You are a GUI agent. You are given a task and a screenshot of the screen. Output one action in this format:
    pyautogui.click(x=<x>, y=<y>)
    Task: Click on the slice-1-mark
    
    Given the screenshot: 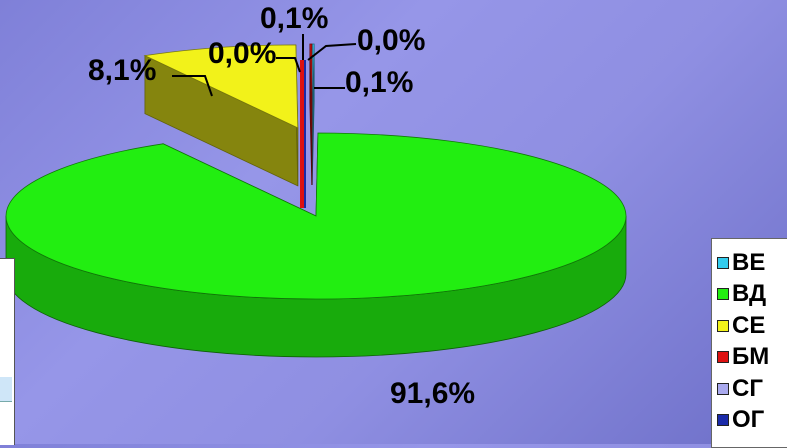 What is the action you would take?
    pyautogui.click(x=313, y=114)
    